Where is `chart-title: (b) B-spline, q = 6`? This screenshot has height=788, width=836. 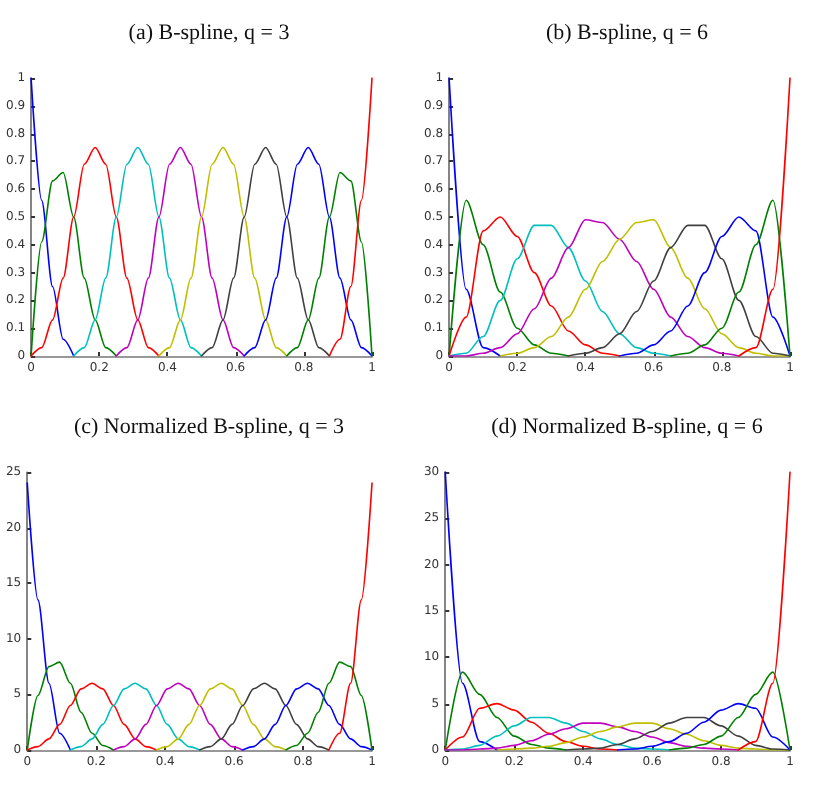
chart-title: (b) B-spline, q = 6 is located at coordinates (627, 33).